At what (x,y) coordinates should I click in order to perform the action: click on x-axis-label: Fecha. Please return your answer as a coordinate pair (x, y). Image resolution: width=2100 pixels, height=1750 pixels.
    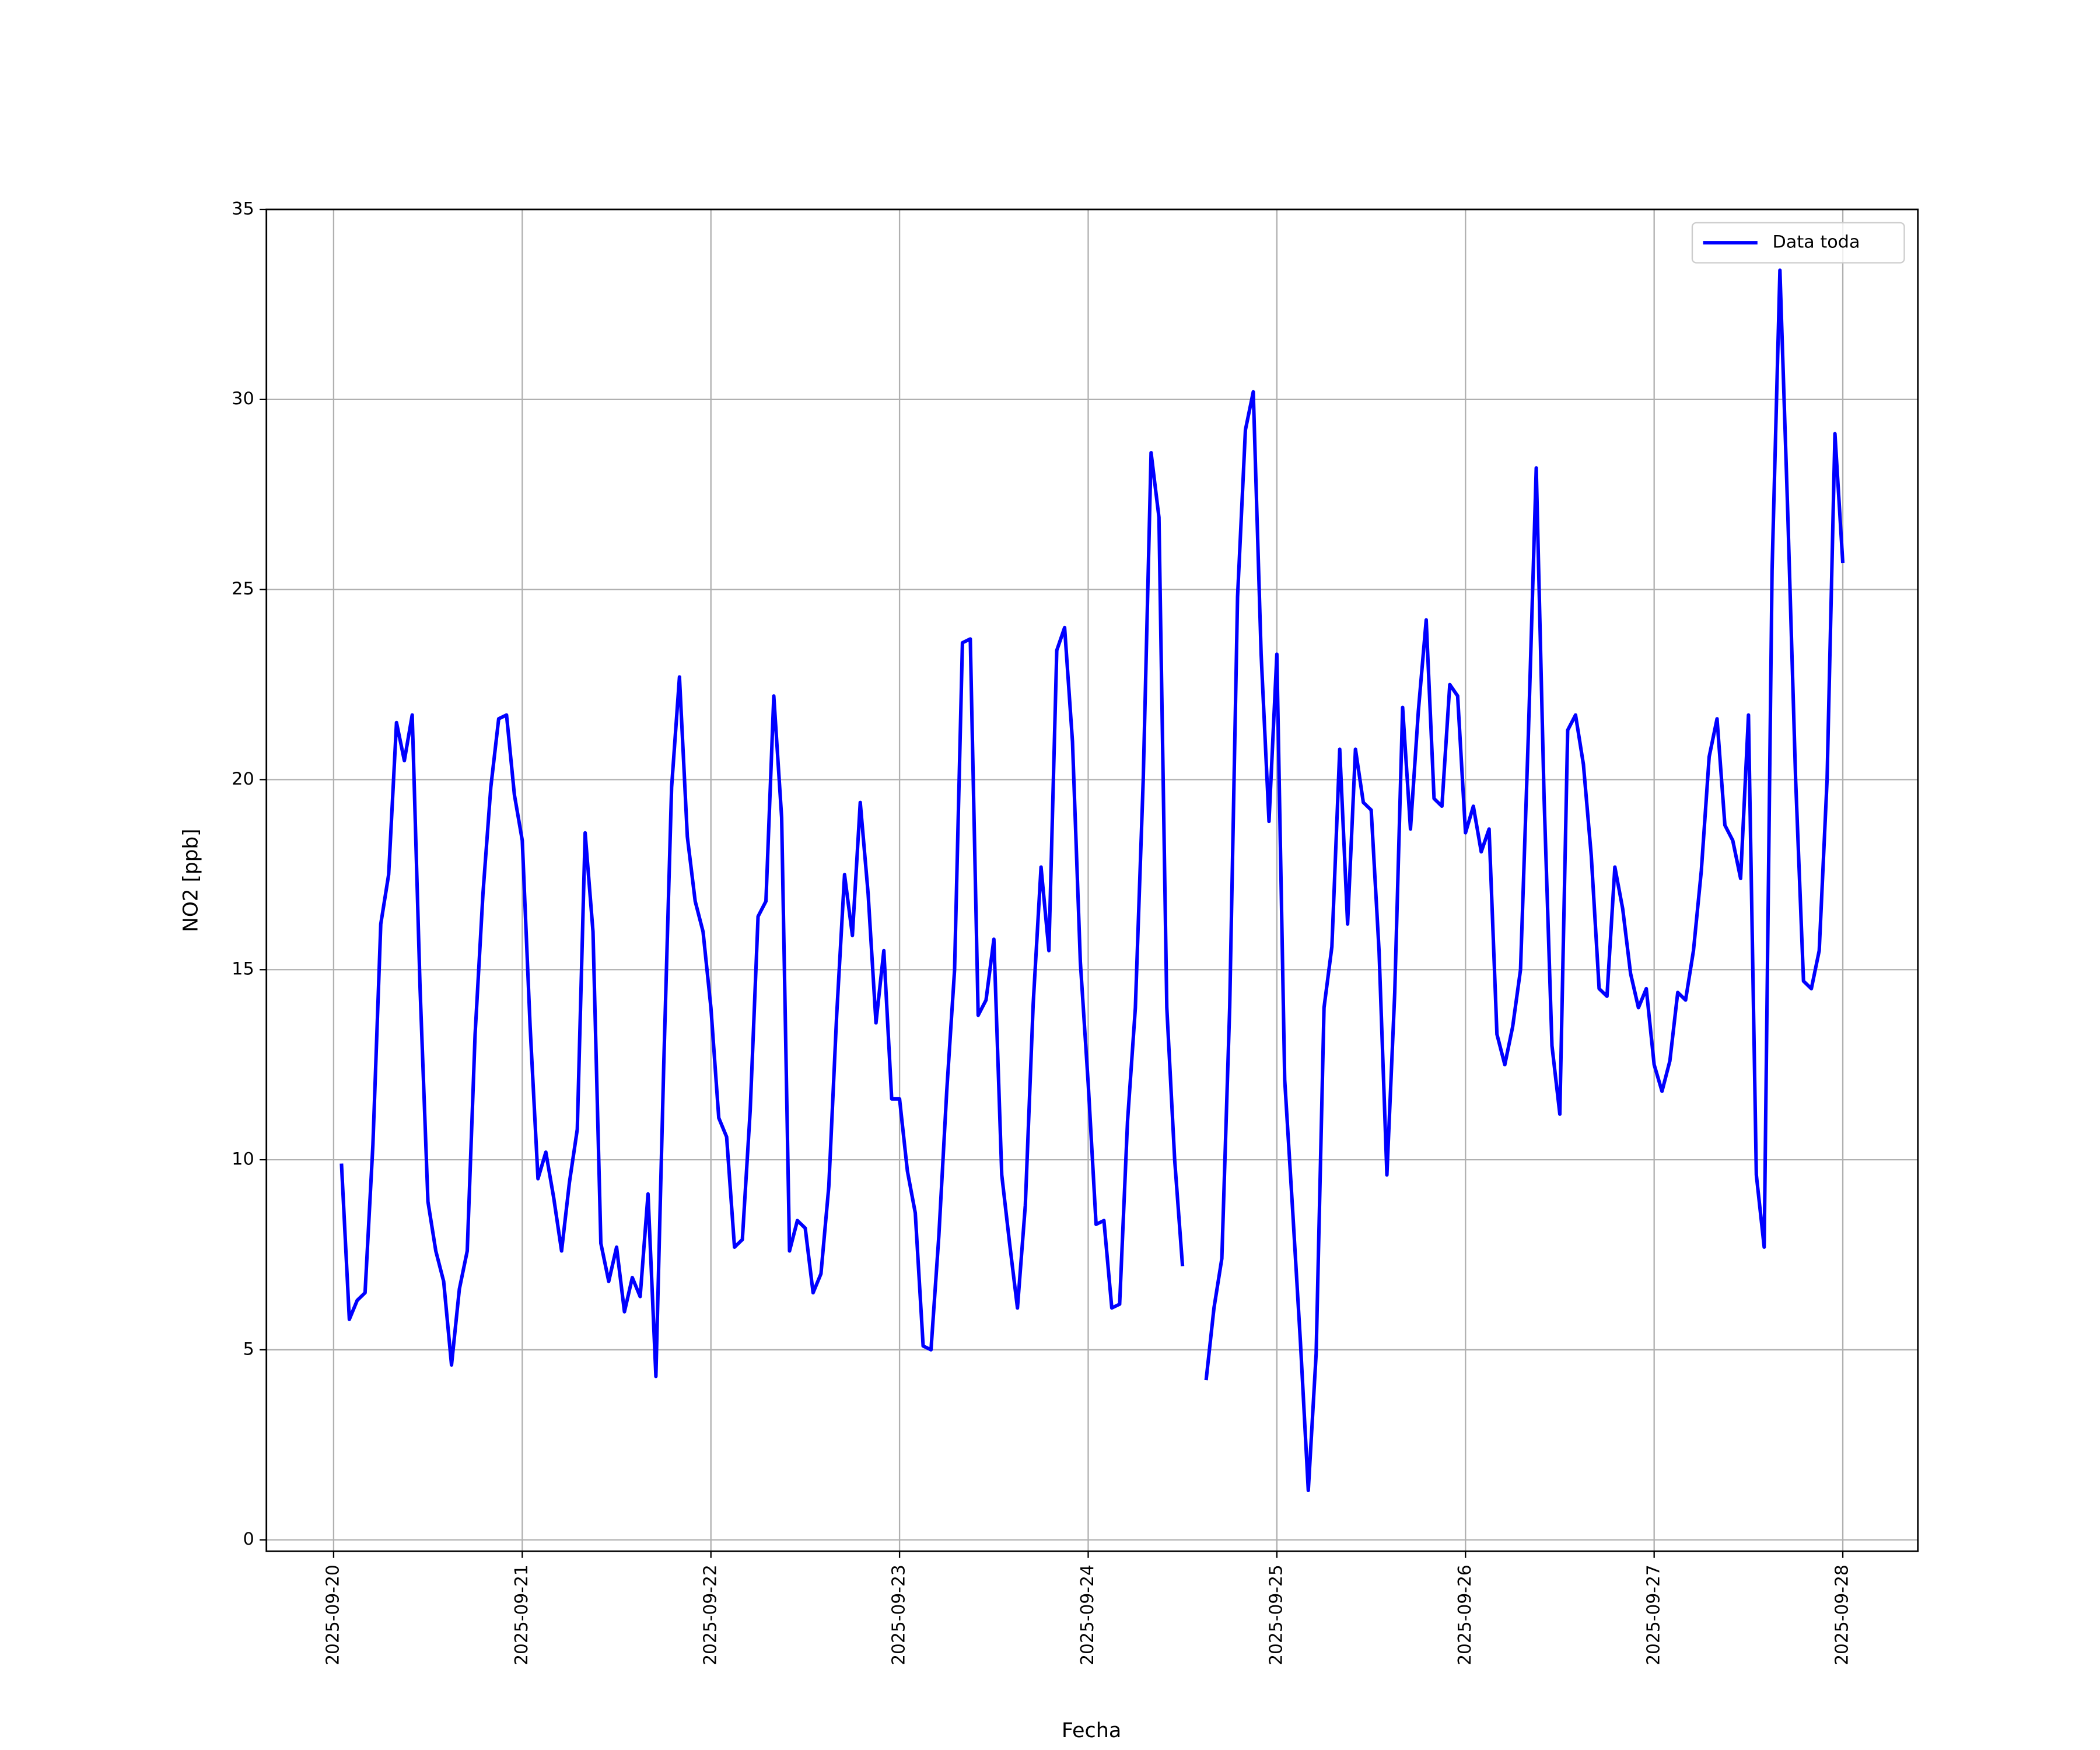
    Looking at the image, I should click on (1091, 1730).